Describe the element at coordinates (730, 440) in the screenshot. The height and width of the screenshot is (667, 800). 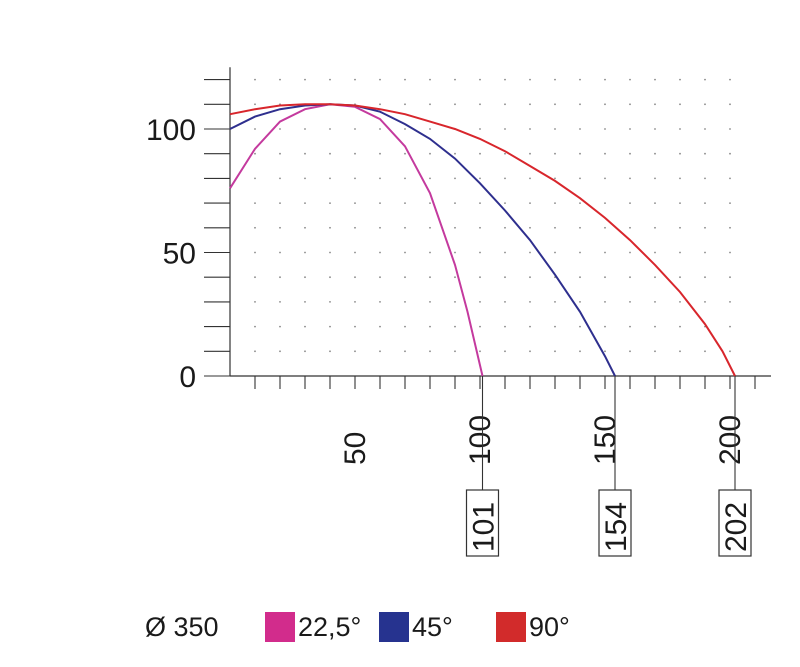
I see `x-tick-label: 200` at that location.